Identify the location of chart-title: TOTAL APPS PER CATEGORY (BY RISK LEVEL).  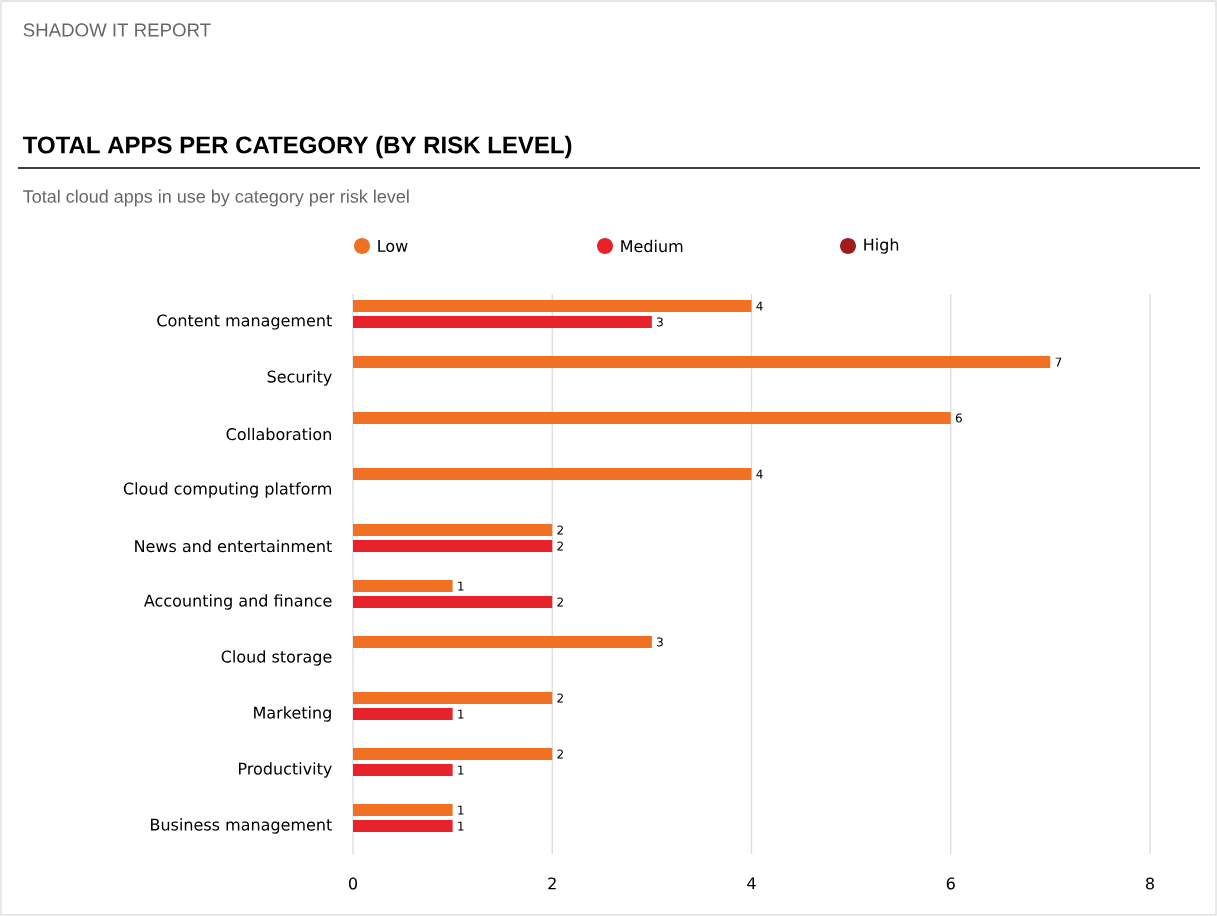
(297, 147).